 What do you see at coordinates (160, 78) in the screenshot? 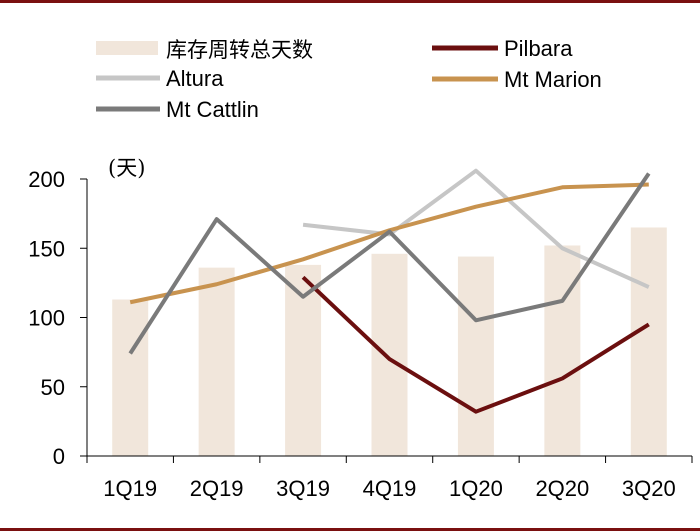
I see `legend-item-altura: Altura` at bounding box center [160, 78].